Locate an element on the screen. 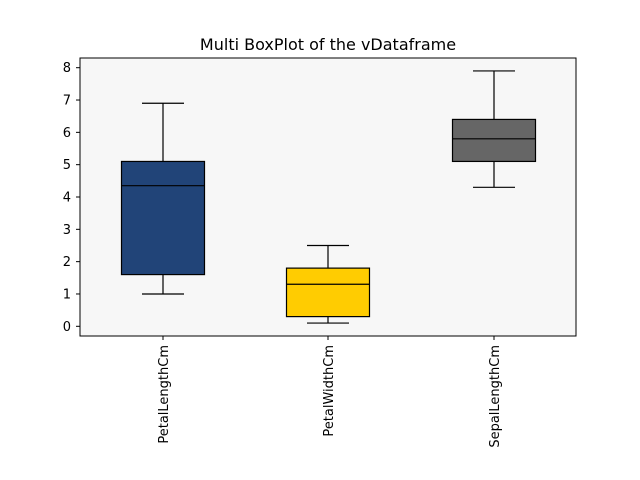  y-tick-label: 8 is located at coordinates (67, 68).